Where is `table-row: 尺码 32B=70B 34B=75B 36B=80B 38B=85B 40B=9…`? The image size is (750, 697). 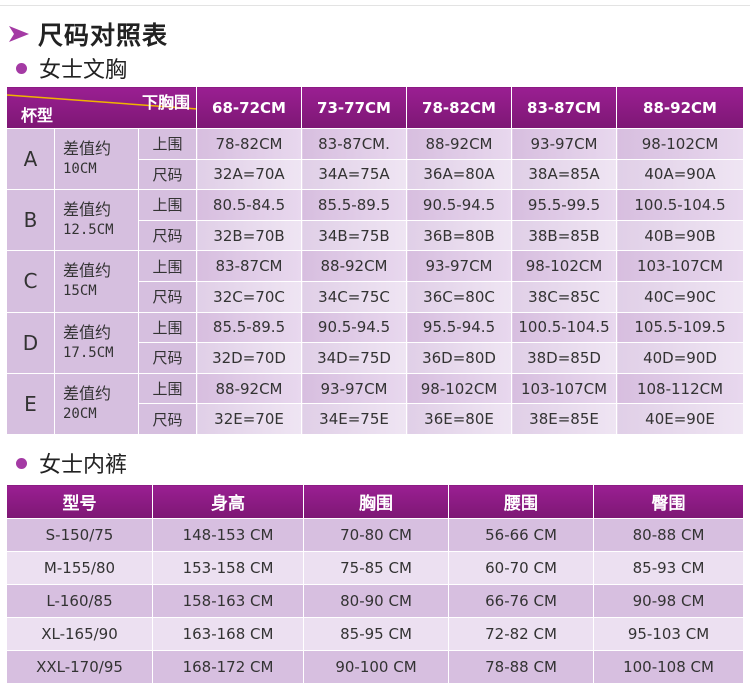 table-row: 尺码 32B=70B 34B=75B 36B=80B 38B=85B 40B=9… is located at coordinates (376, 235).